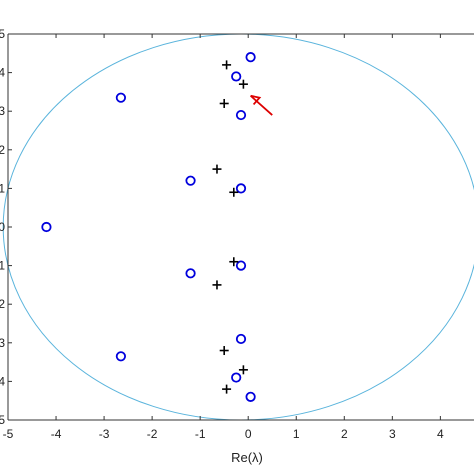  Describe the element at coordinates (296, 434) in the screenshot. I see `x-tick-label: 1` at that location.